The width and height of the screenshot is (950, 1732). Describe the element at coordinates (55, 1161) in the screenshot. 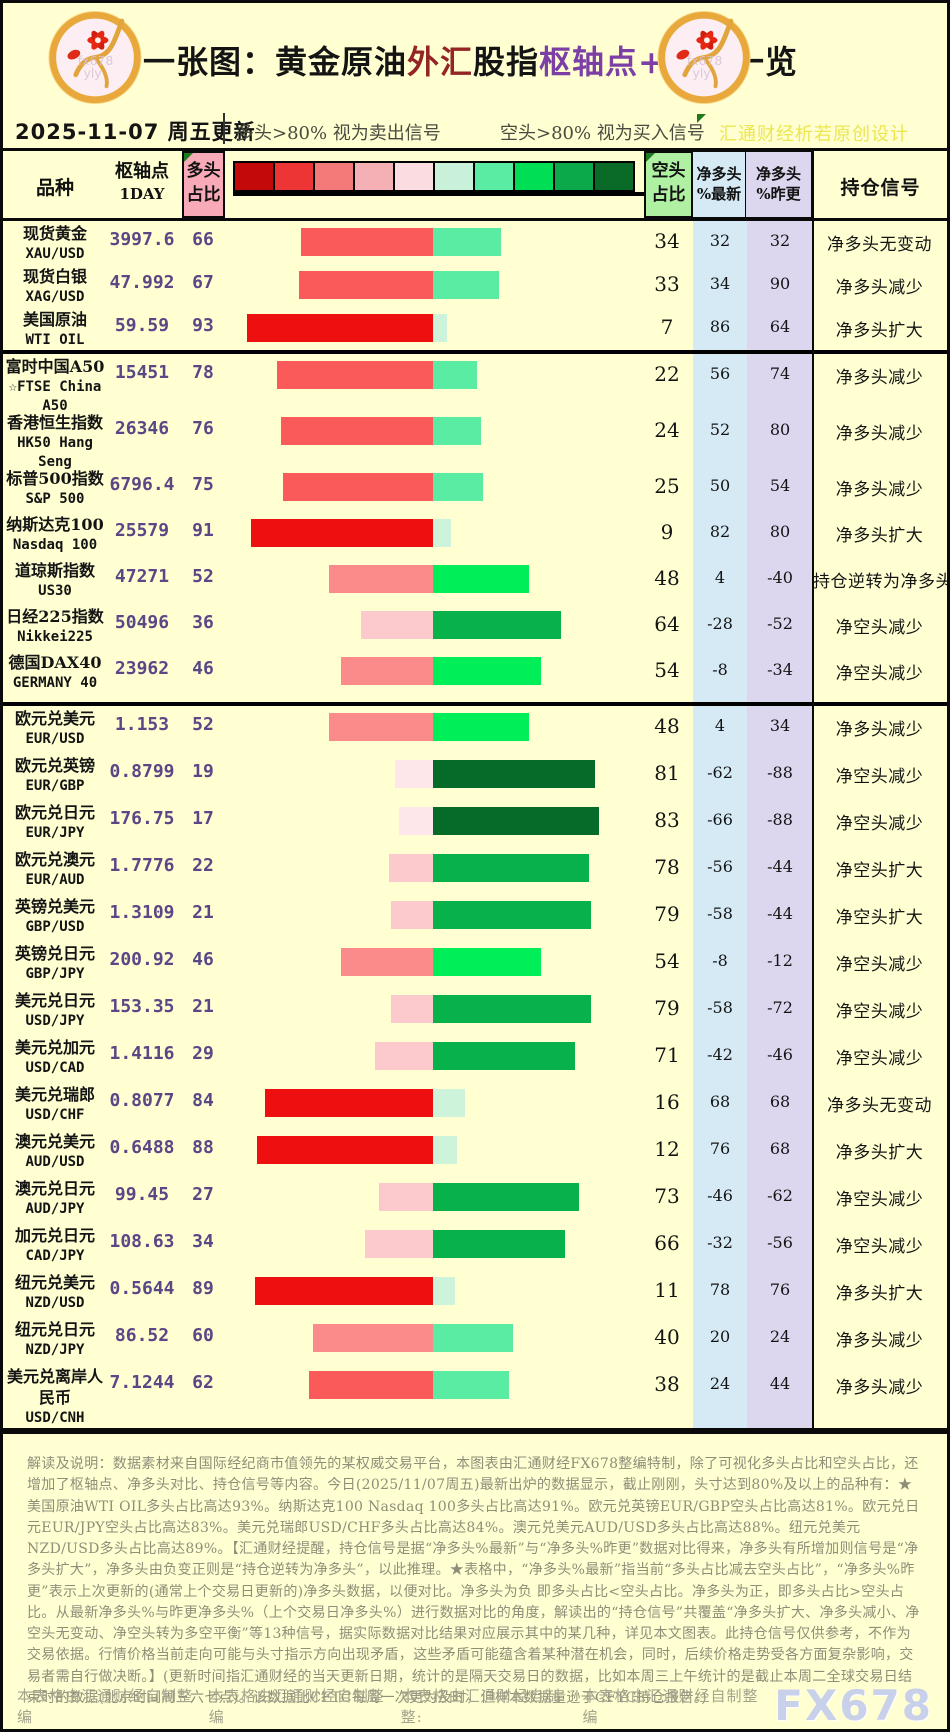

I see `instrument-name-line: AUD/USD` at that location.